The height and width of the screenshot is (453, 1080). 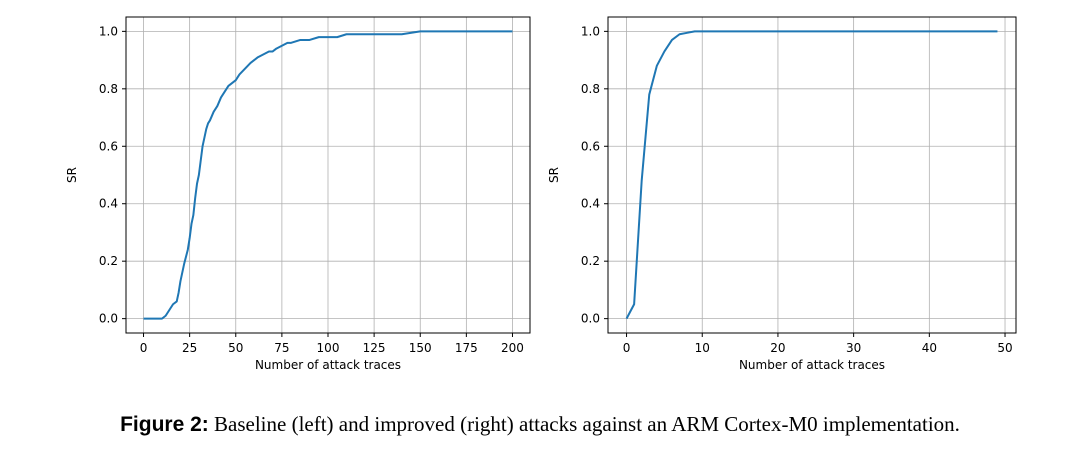 What do you see at coordinates (853, 348) in the screenshot?
I see `x-tick-label: 30` at bounding box center [853, 348].